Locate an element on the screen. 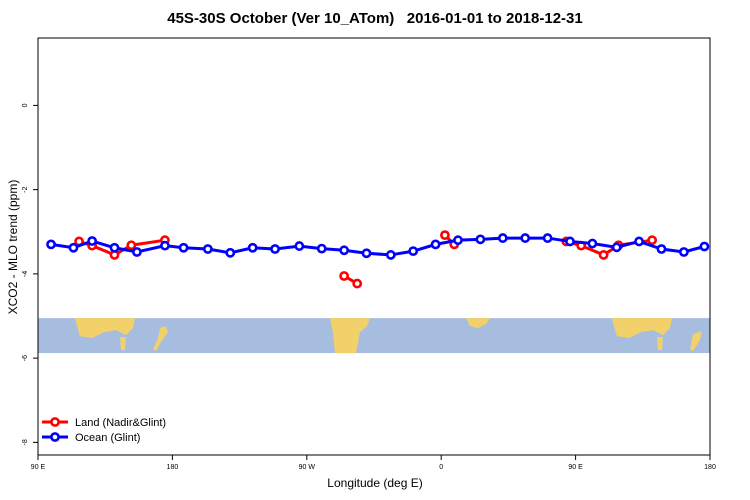 This screenshot has width=750, height=500. y-axis: 0 -2 -4 -6 -8 is located at coordinates (30, 274).